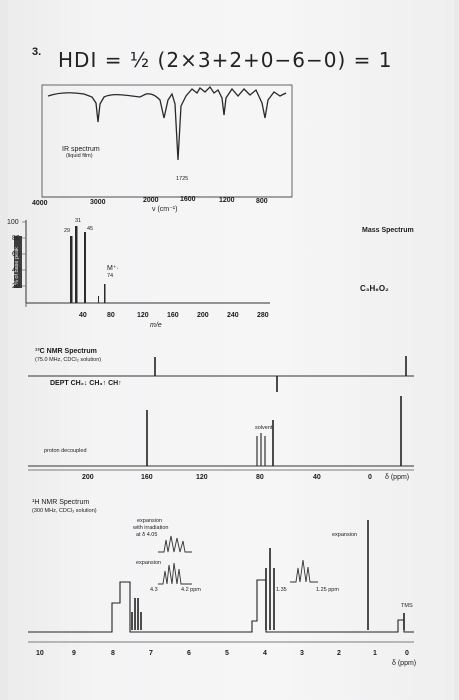 Image resolution: width=459 pixels, height=700 pixels. What do you see at coordinates (265, 653) in the screenshot?
I see `h1-xtick: 4` at bounding box center [265, 653].